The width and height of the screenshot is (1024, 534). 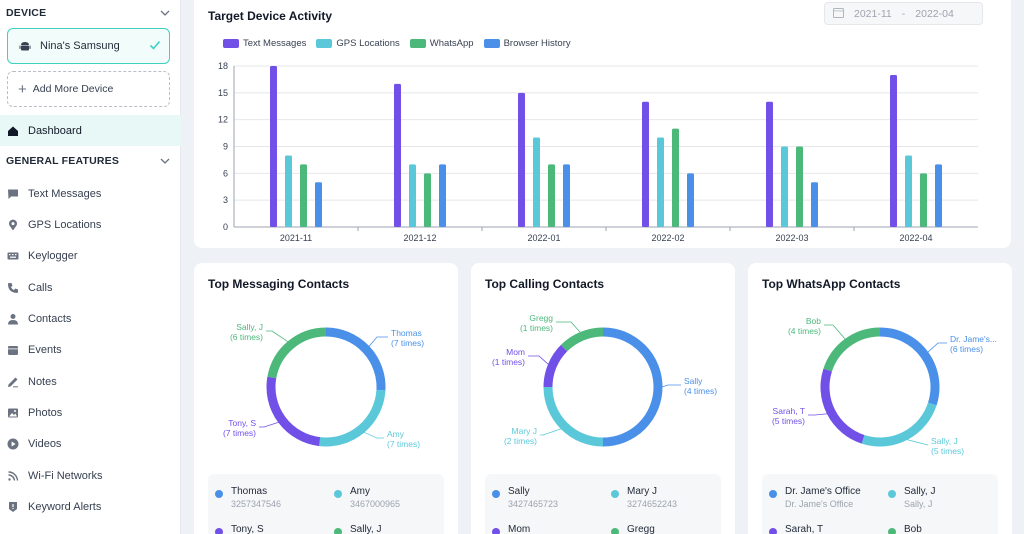 What do you see at coordinates (90, 412) in the screenshot?
I see `sidebar-item-photos: Photos` at bounding box center [90, 412].